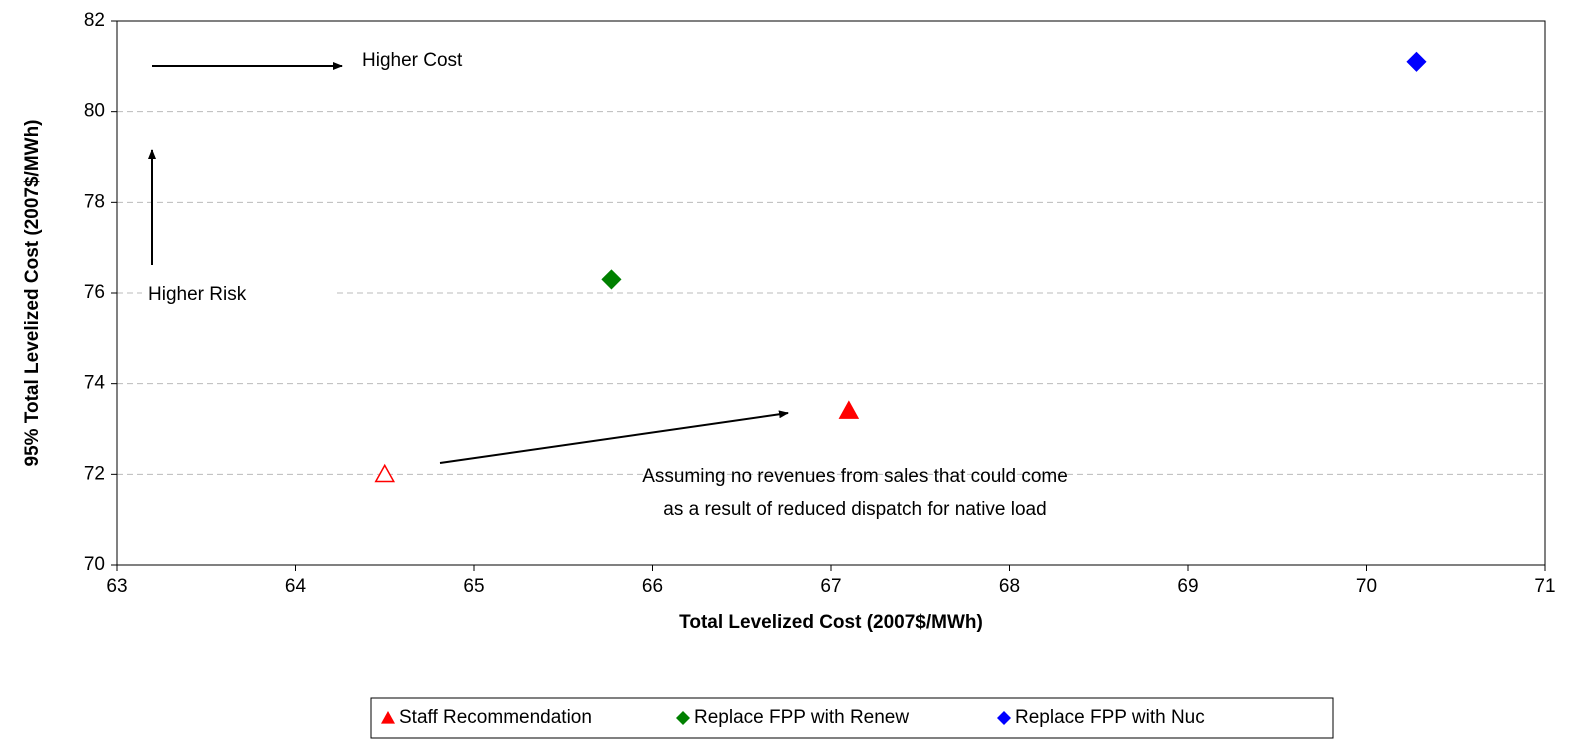 The height and width of the screenshot is (742, 1578). I want to click on legend, so click(852, 718).